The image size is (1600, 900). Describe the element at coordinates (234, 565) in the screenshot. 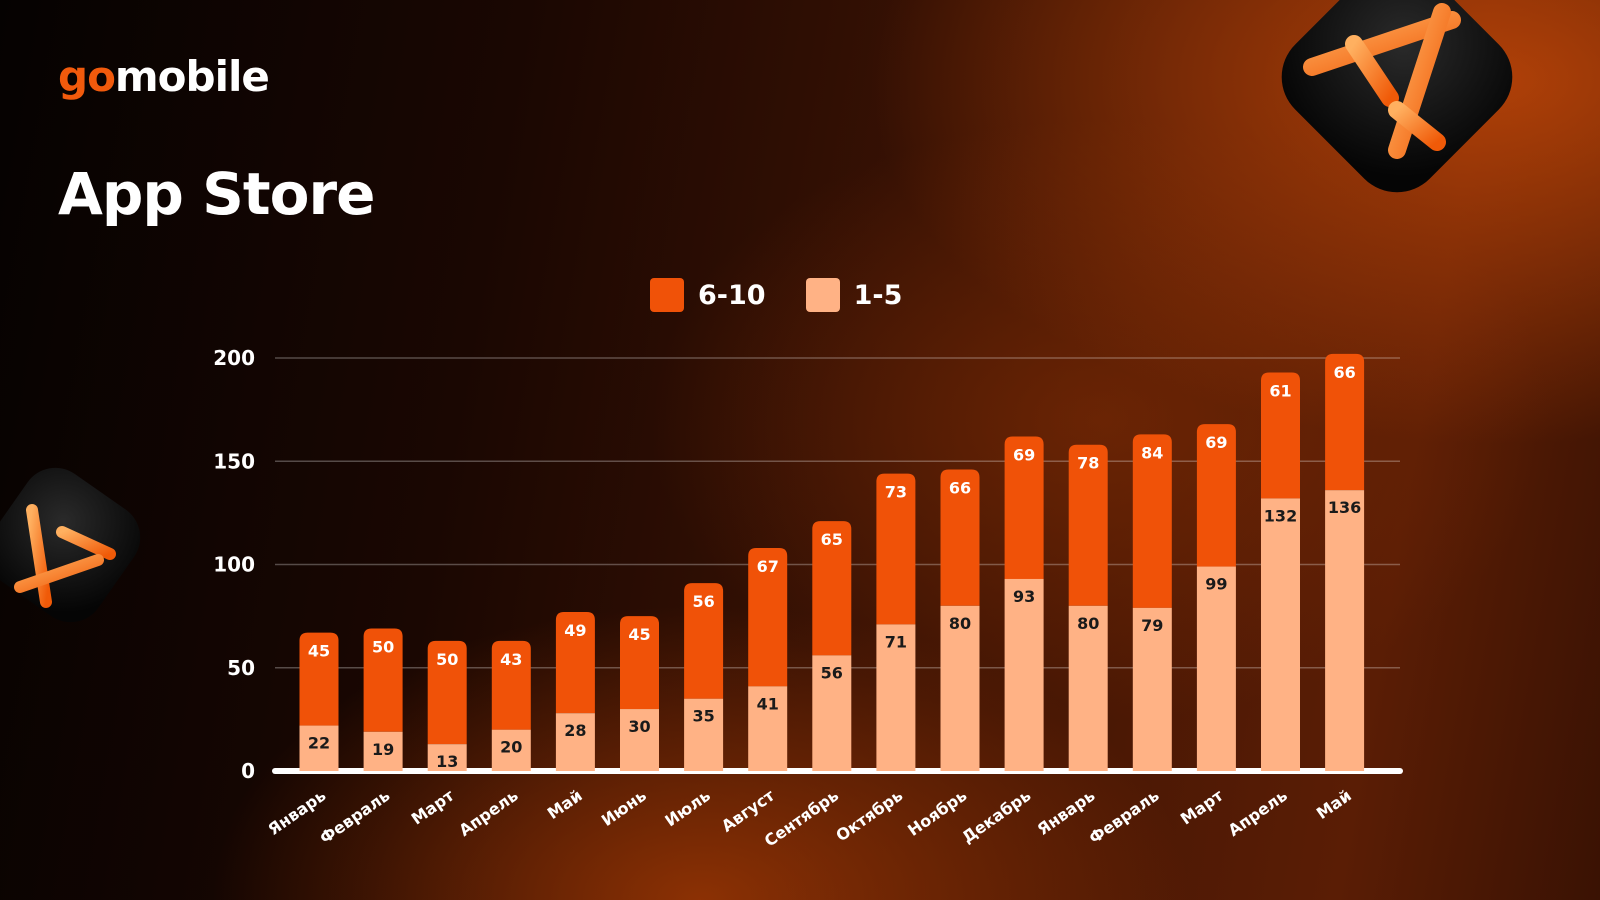

I see `y-tick-label: 100` at that location.